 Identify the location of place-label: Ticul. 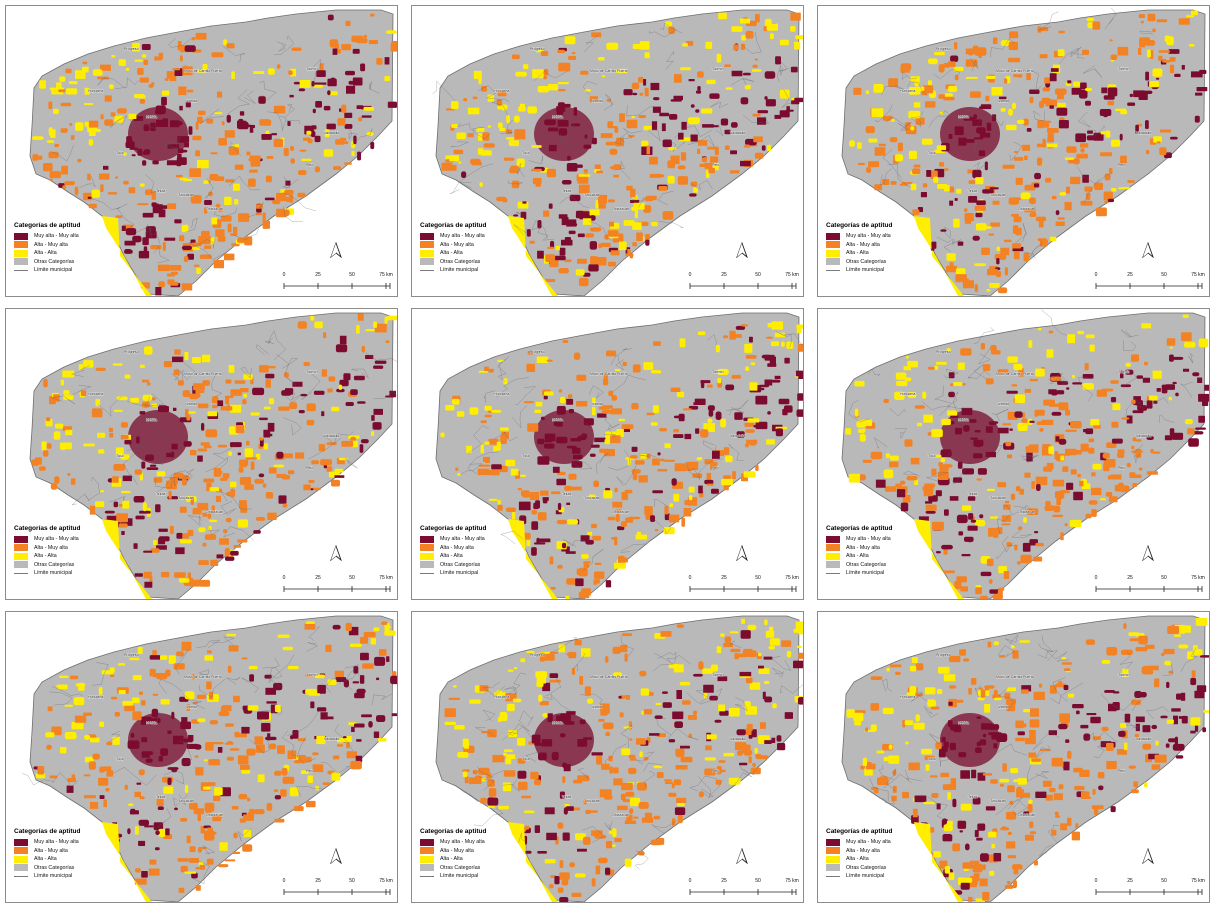
(120, 759).